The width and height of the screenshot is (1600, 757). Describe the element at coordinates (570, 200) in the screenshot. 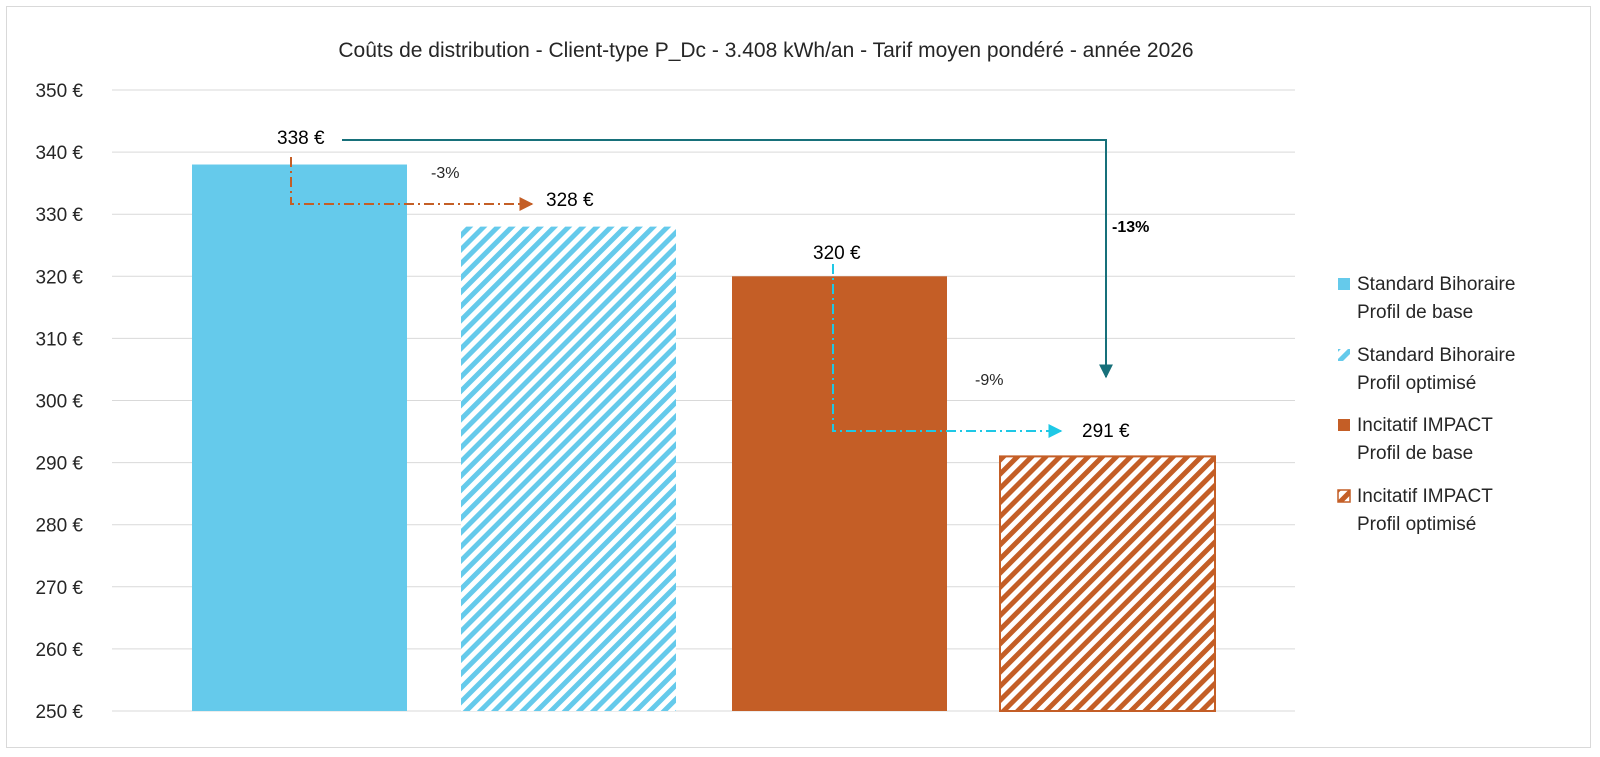

I see `data-label: 328 €` at that location.